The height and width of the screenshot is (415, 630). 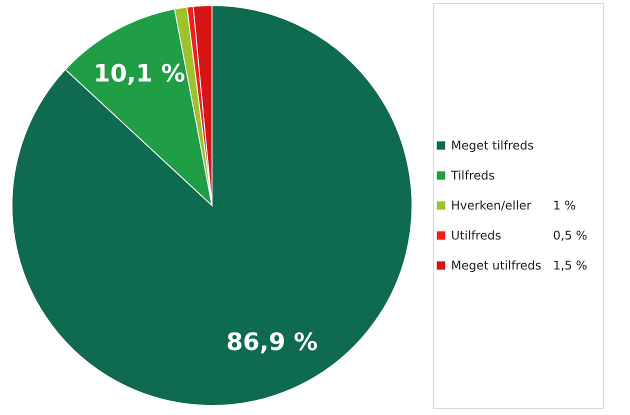 What do you see at coordinates (564, 205) in the screenshot?
I see `data-label: 1 %` at bounding box center [564, 205].